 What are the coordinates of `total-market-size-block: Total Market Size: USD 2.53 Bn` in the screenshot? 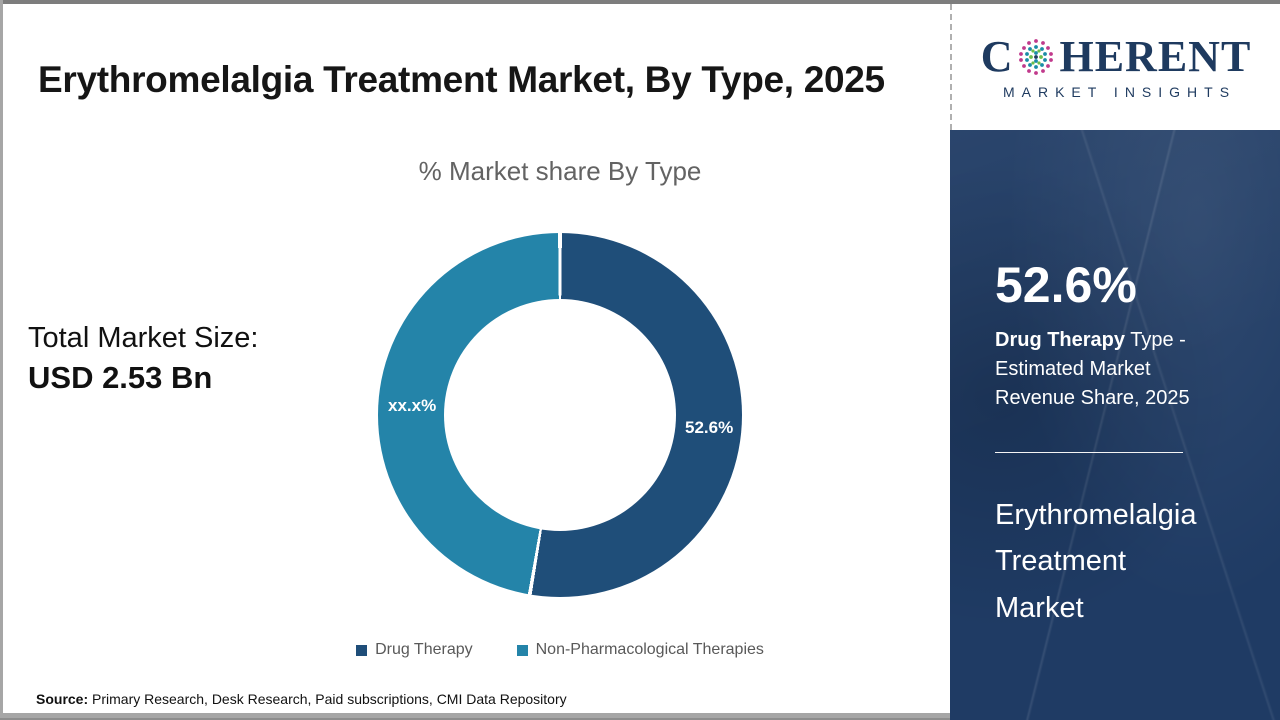 It's located at (143, 359).